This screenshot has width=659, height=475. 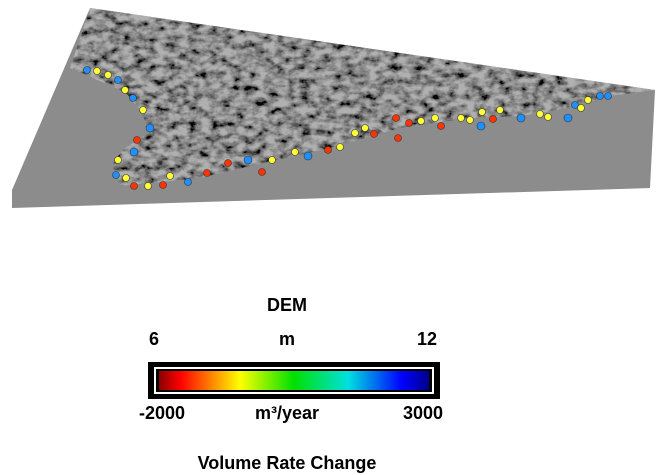 I want to click on rate-unit-label: m³/year, so click(x=287, y=413).